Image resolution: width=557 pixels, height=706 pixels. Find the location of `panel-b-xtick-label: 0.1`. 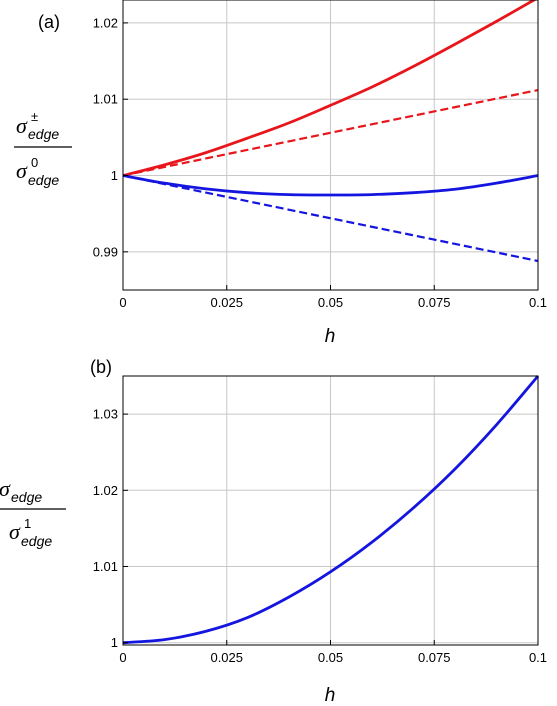

panel-b-xtick-label: 0.1 is located at coordinates (538, 657).